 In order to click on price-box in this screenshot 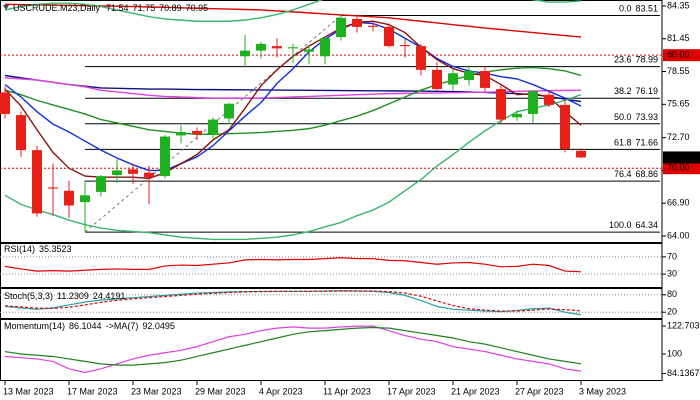, I will do `click(681, 157)`.